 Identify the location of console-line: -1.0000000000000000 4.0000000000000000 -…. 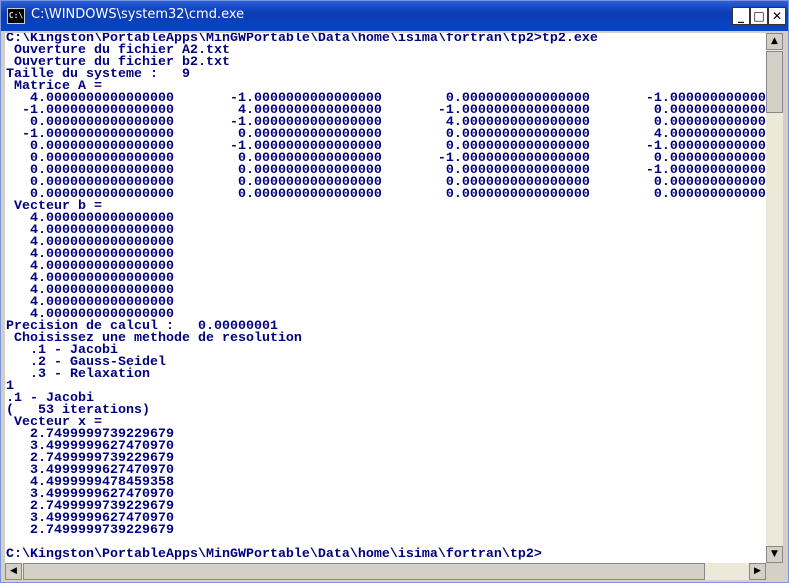
(386, 110).